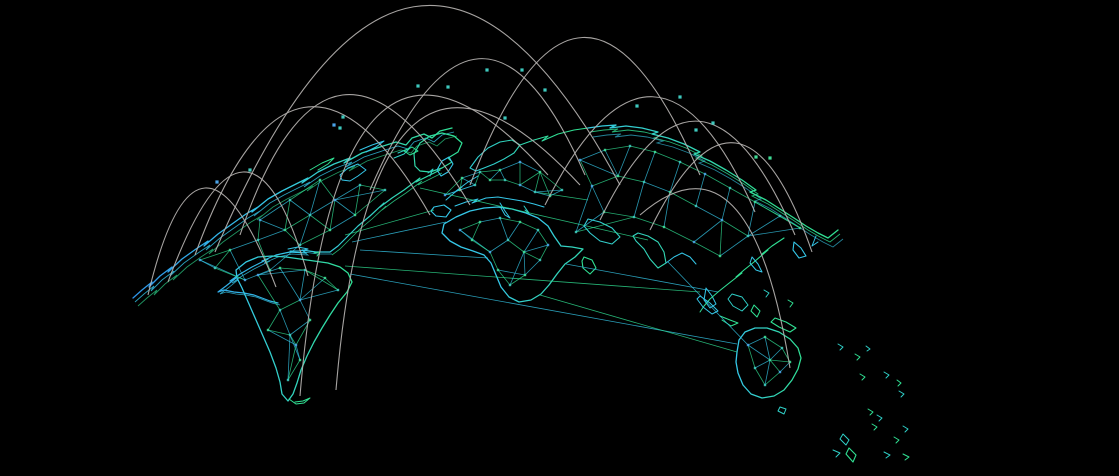  I want to click on tasmania, so click(782, 410).